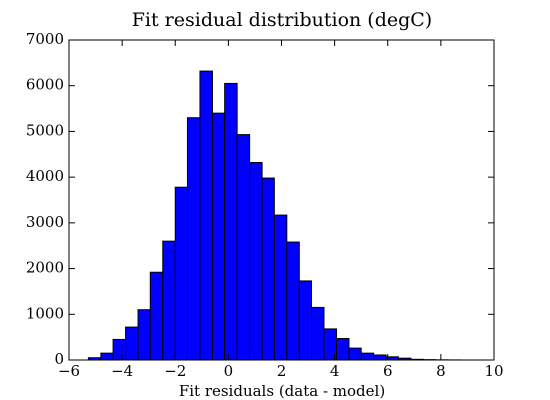 The image size is (550, 400). I want to click on x-tick-label: 8, so click(441, 371).